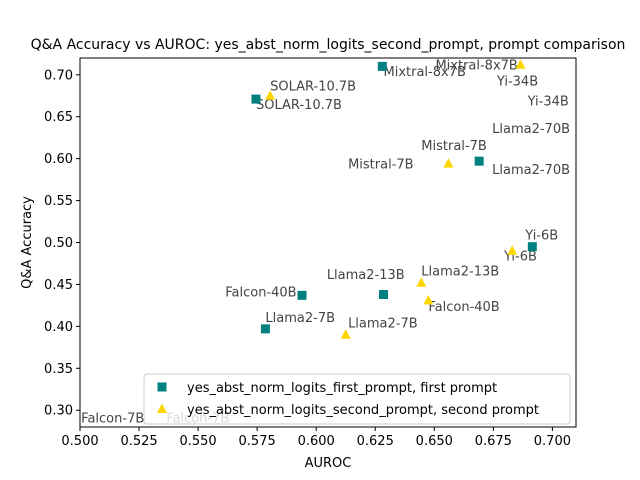 This screenshot has width=640, height=480. I want to click on x-tick-label: 0.550, so click(197, 441).